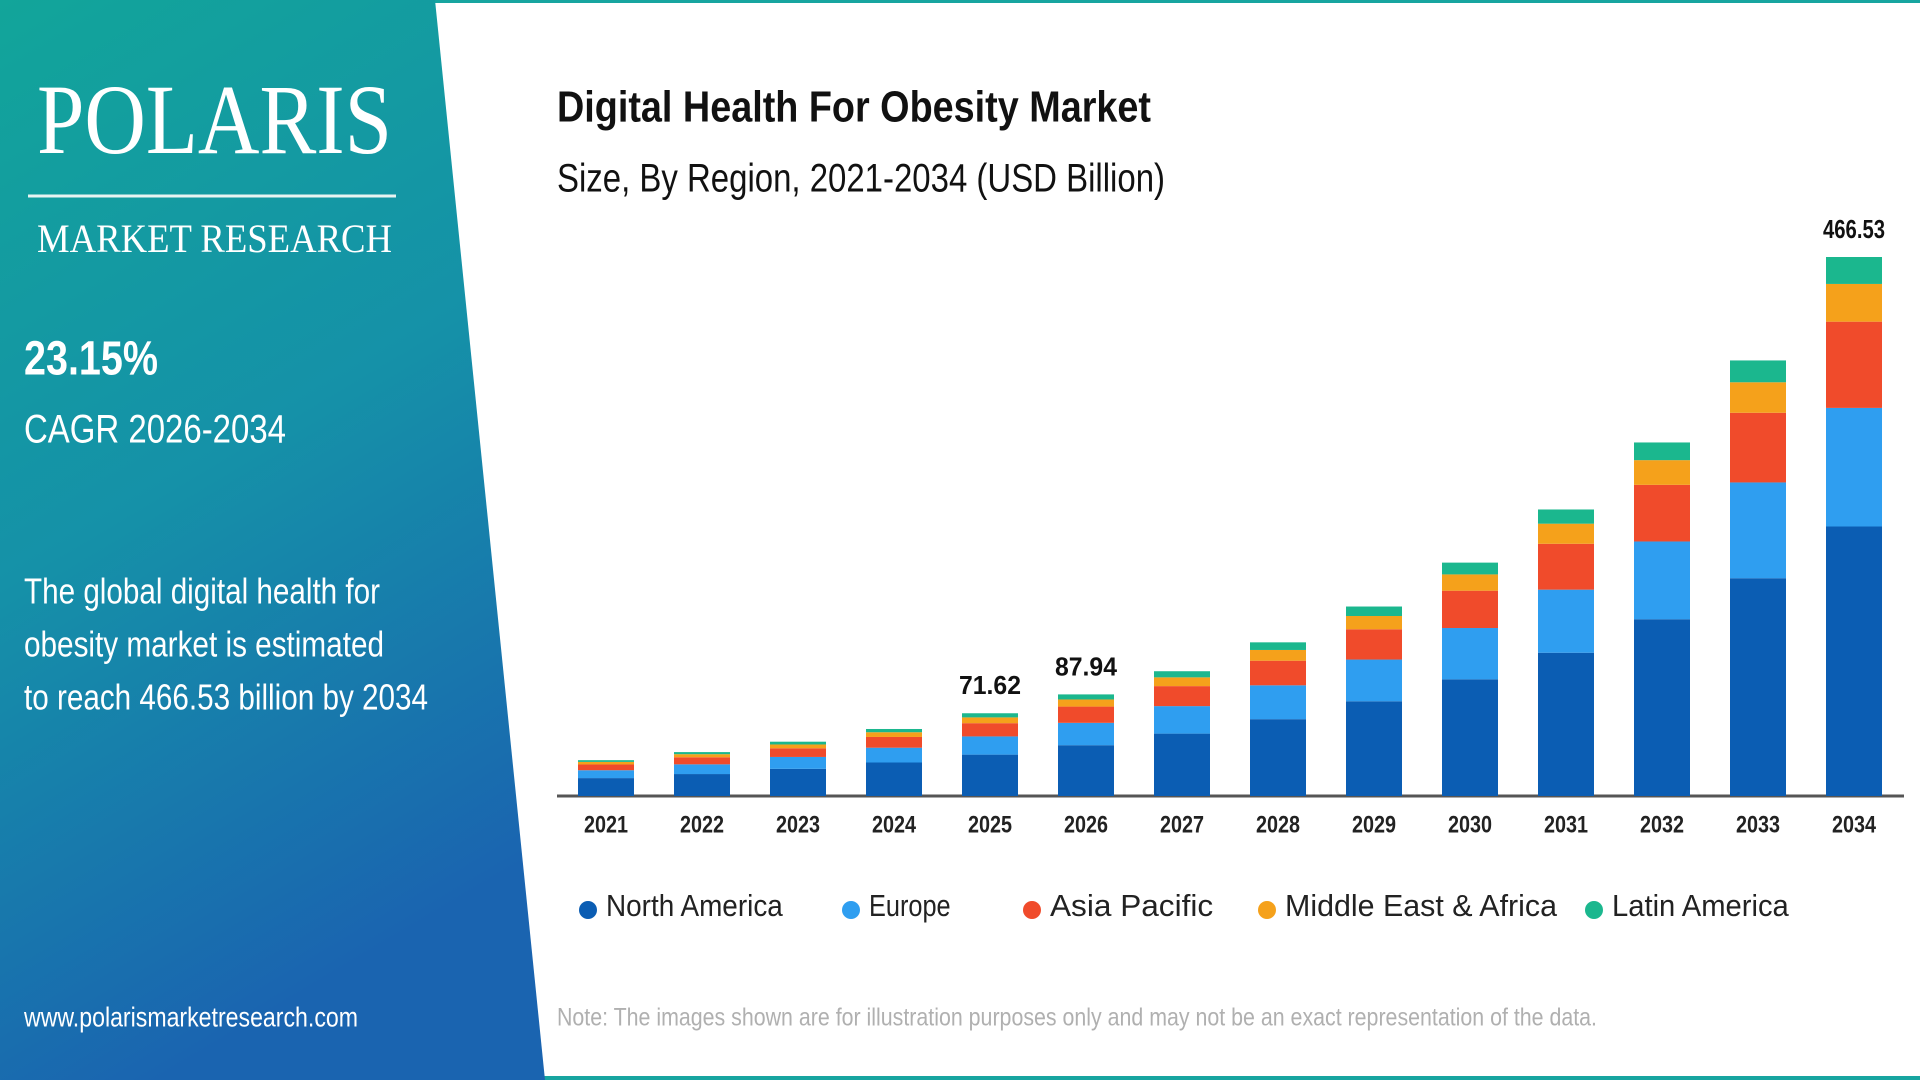 This screenshot has height=1080, width=1920. I want to click on chart-subtitle: Size, By Region, 2021-2034 (USD Billion), so click(861, 179).